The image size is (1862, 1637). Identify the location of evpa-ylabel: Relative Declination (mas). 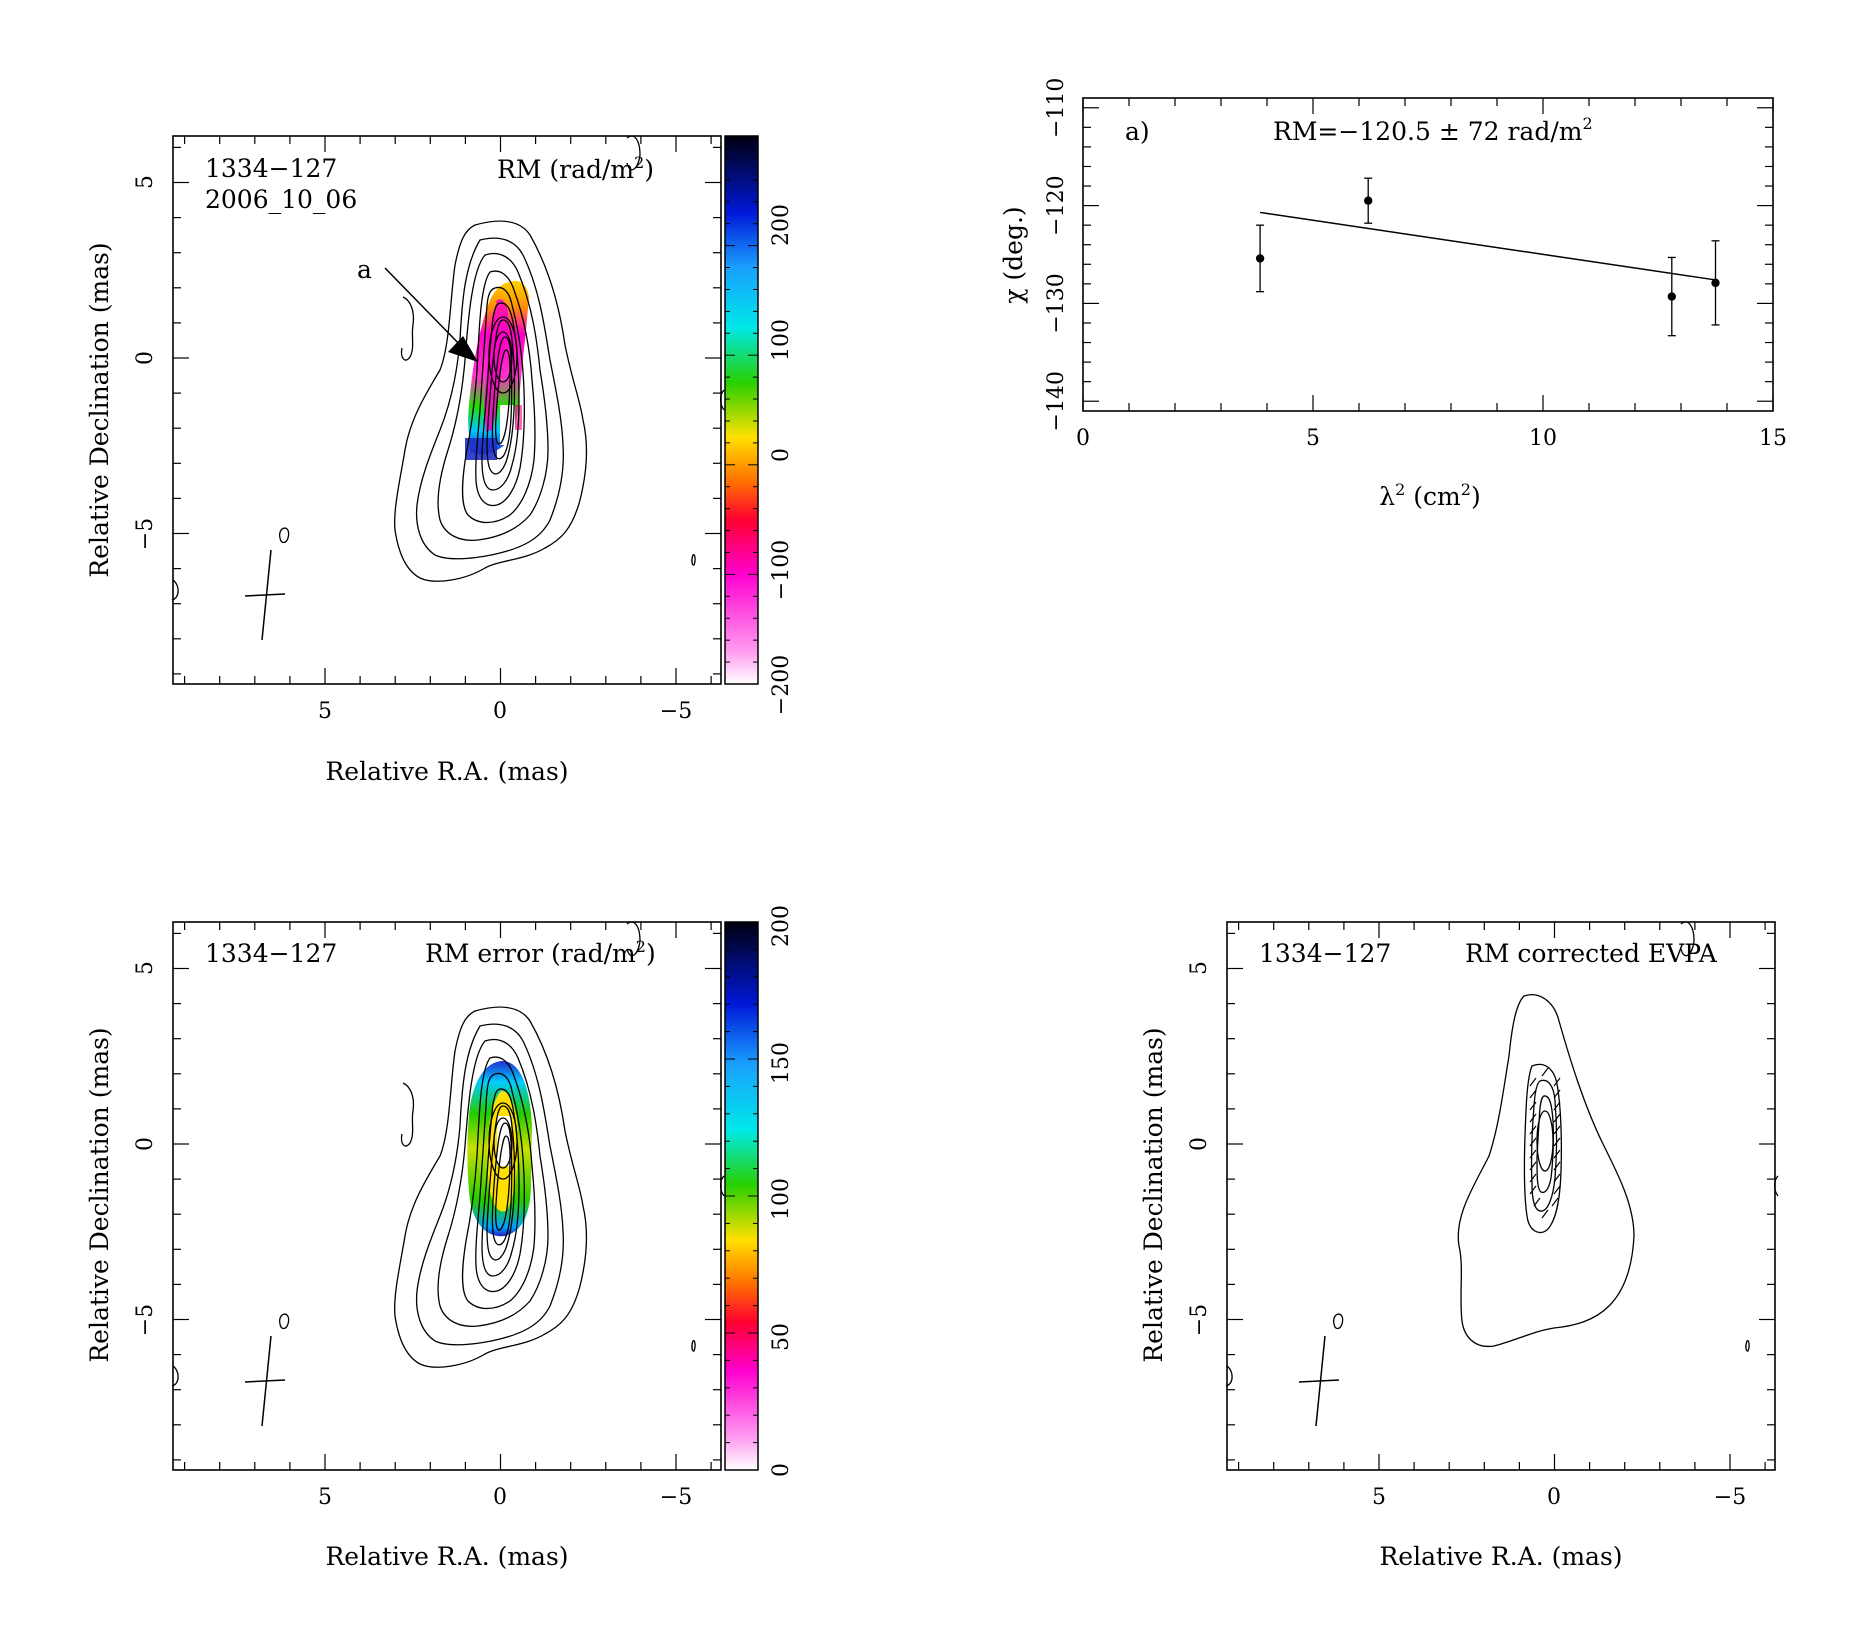
(1153, 1194).